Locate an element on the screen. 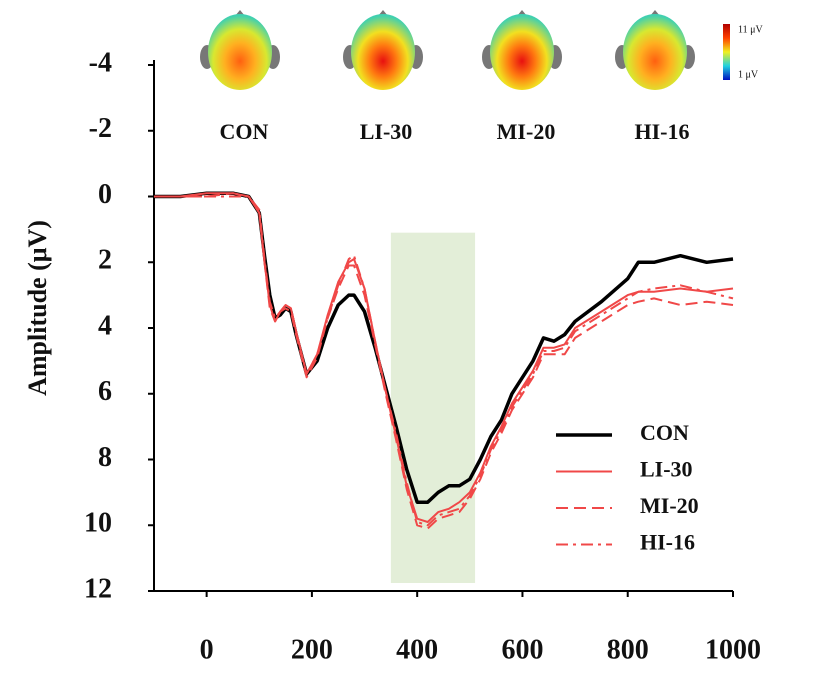 The height and width of the screenshot is (674, 831). y-tick-label: 10 is located at coordinates (98, 523).